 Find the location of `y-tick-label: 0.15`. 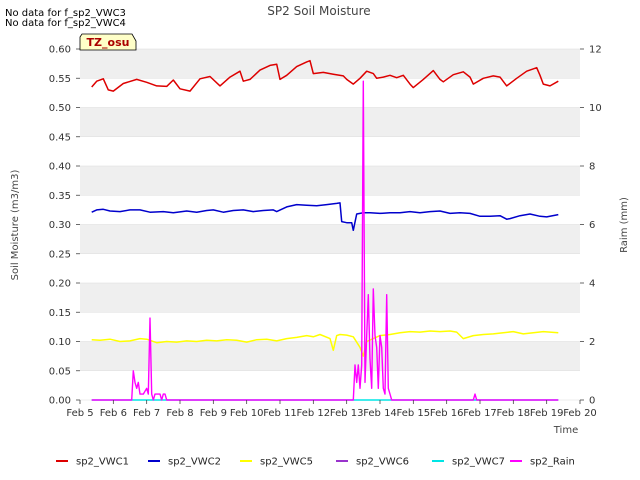

y-tick-label: 0.15 is located at coordinates (60, 313).